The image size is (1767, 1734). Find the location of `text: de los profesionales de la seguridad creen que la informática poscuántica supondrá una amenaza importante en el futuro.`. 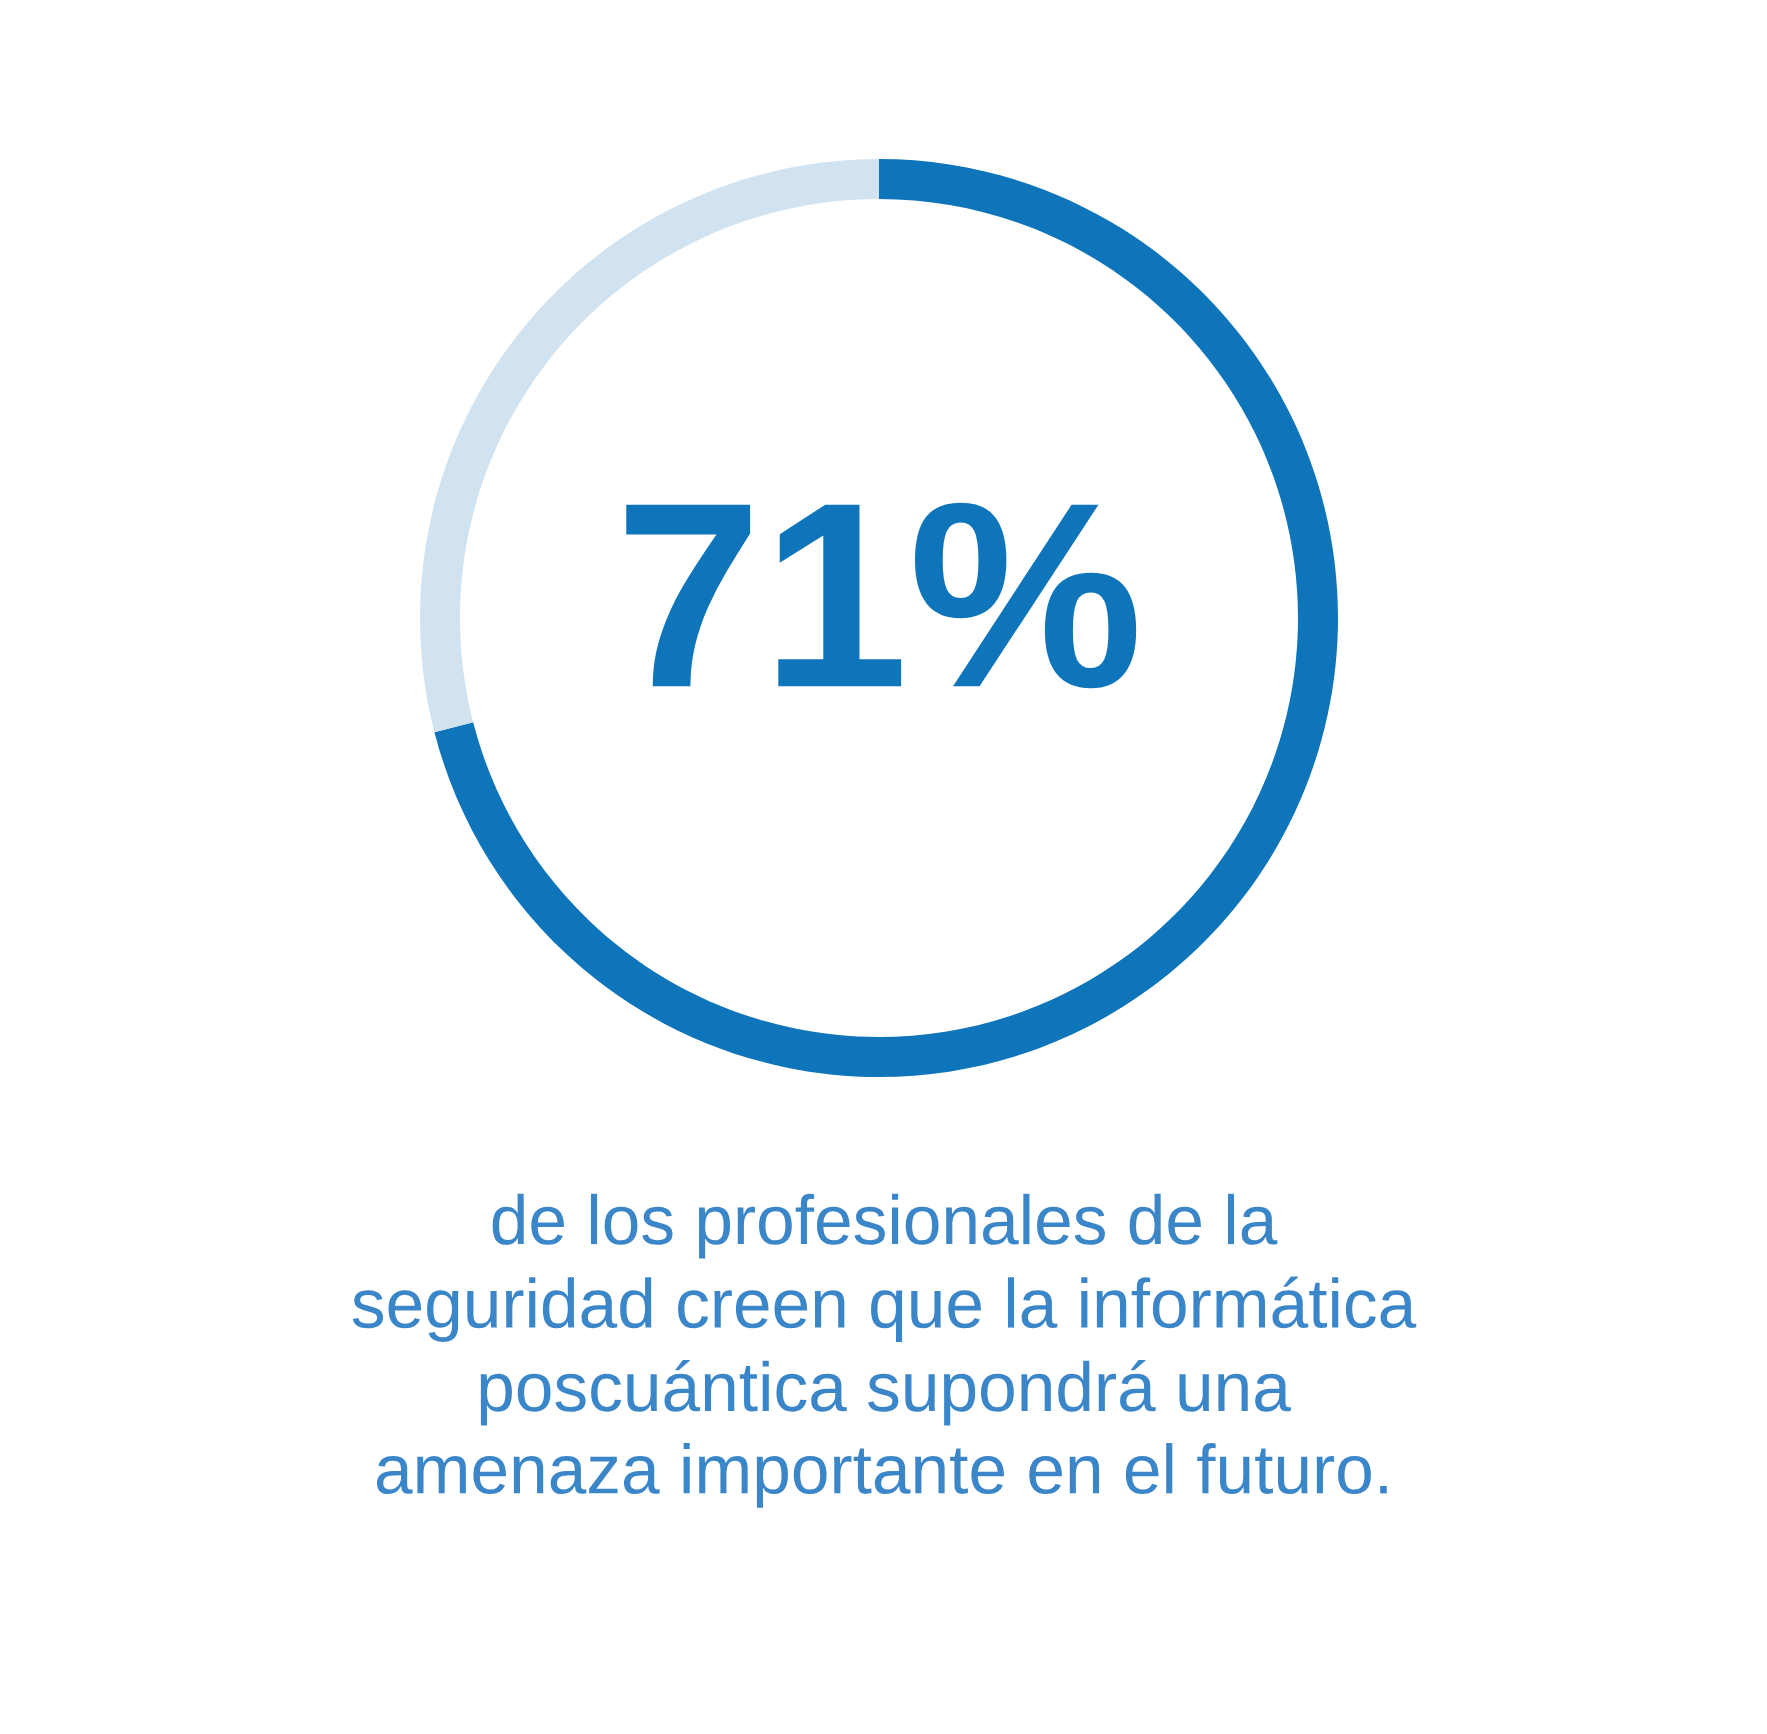

text: de los profesionales de la seguridad creen que la informática poscuántica supondrá una amenaza importante en el futuro. is located at coordinates (884, 1350).